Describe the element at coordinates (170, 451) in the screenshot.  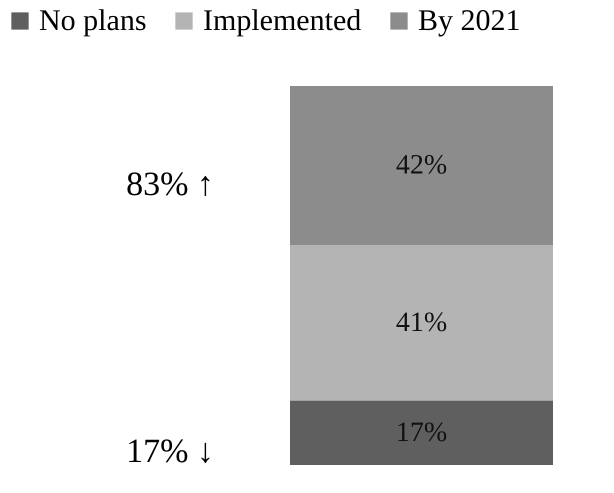
I see `text: 17% ↓` at that location.